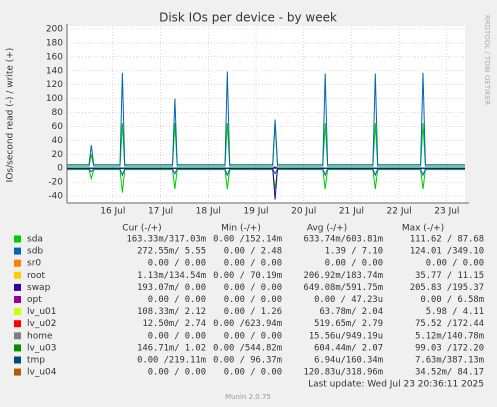  I want to click on x-tick-label: 19 Jul, so click(255, 212).